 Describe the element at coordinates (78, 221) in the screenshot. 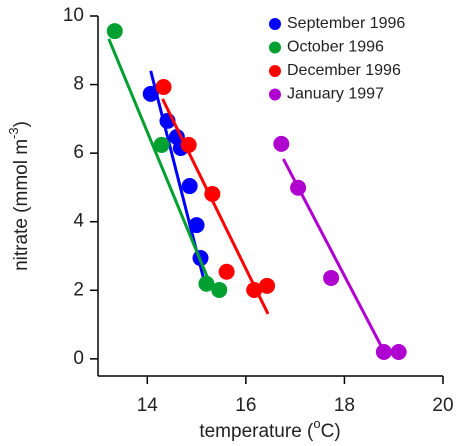

I see `y-tick-label: 4` at that location.